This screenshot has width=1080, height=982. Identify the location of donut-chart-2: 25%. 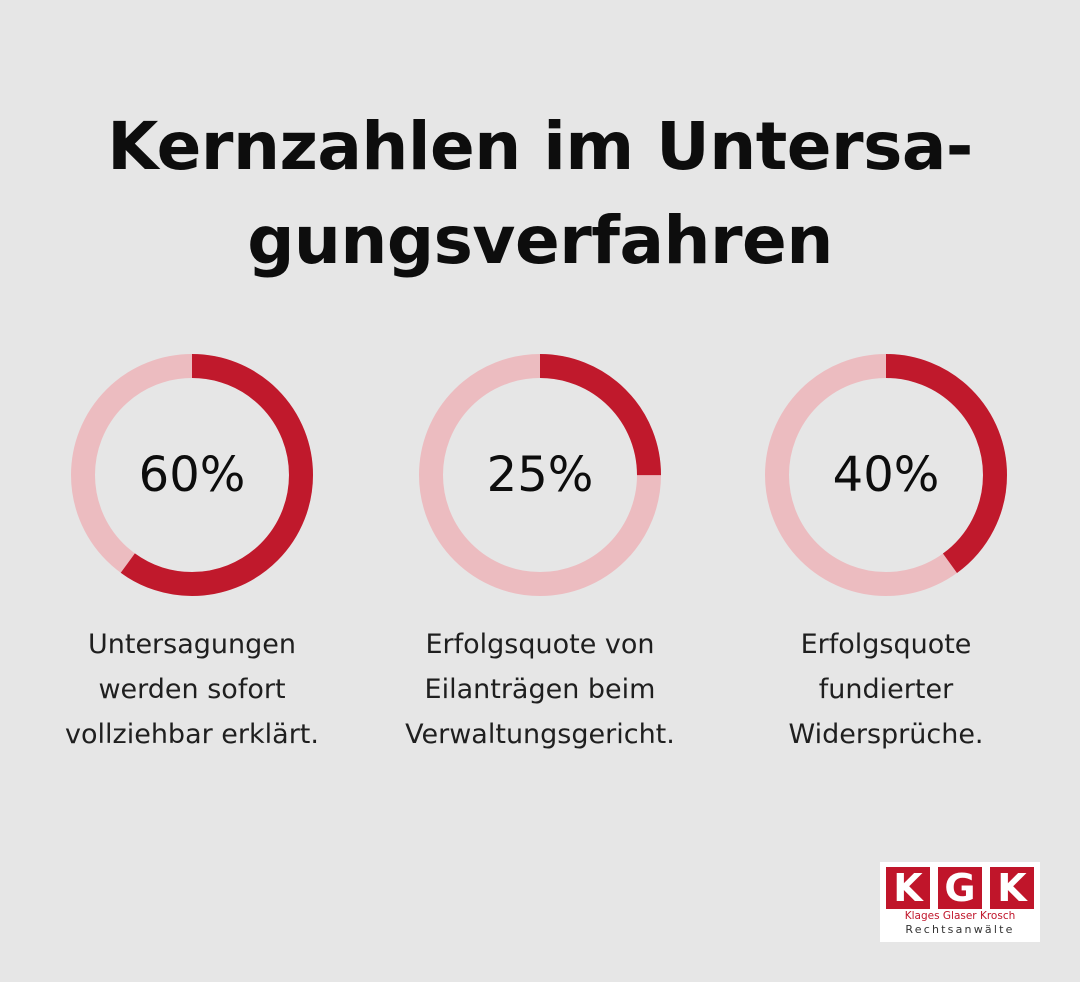
(540, 475).